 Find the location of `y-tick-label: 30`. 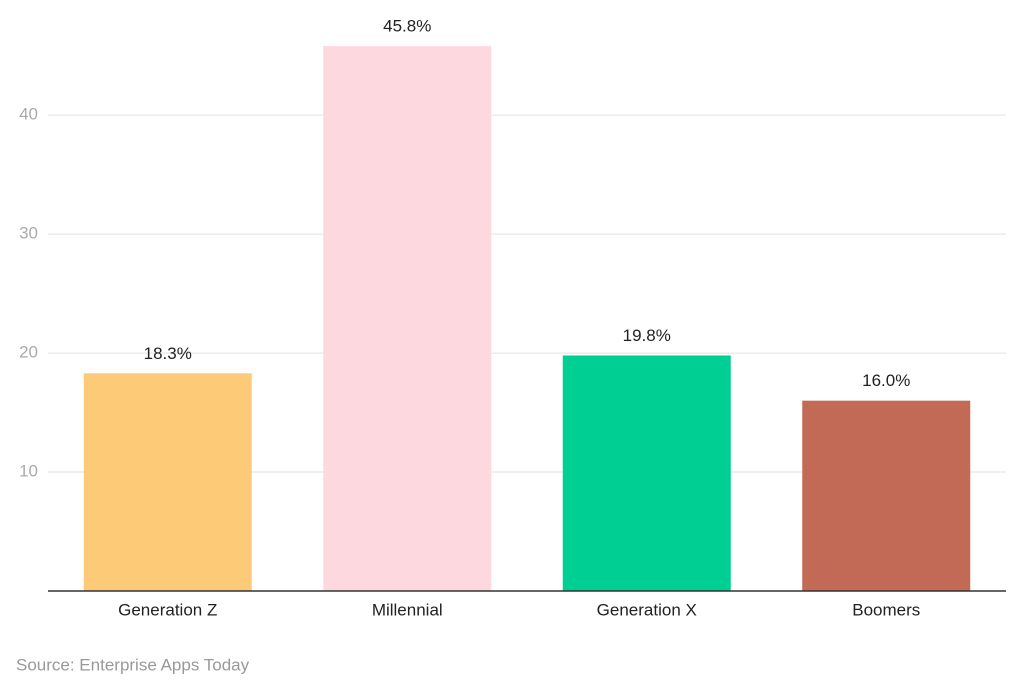

y-tick-label: 30 is located at coordinates (28, 233).